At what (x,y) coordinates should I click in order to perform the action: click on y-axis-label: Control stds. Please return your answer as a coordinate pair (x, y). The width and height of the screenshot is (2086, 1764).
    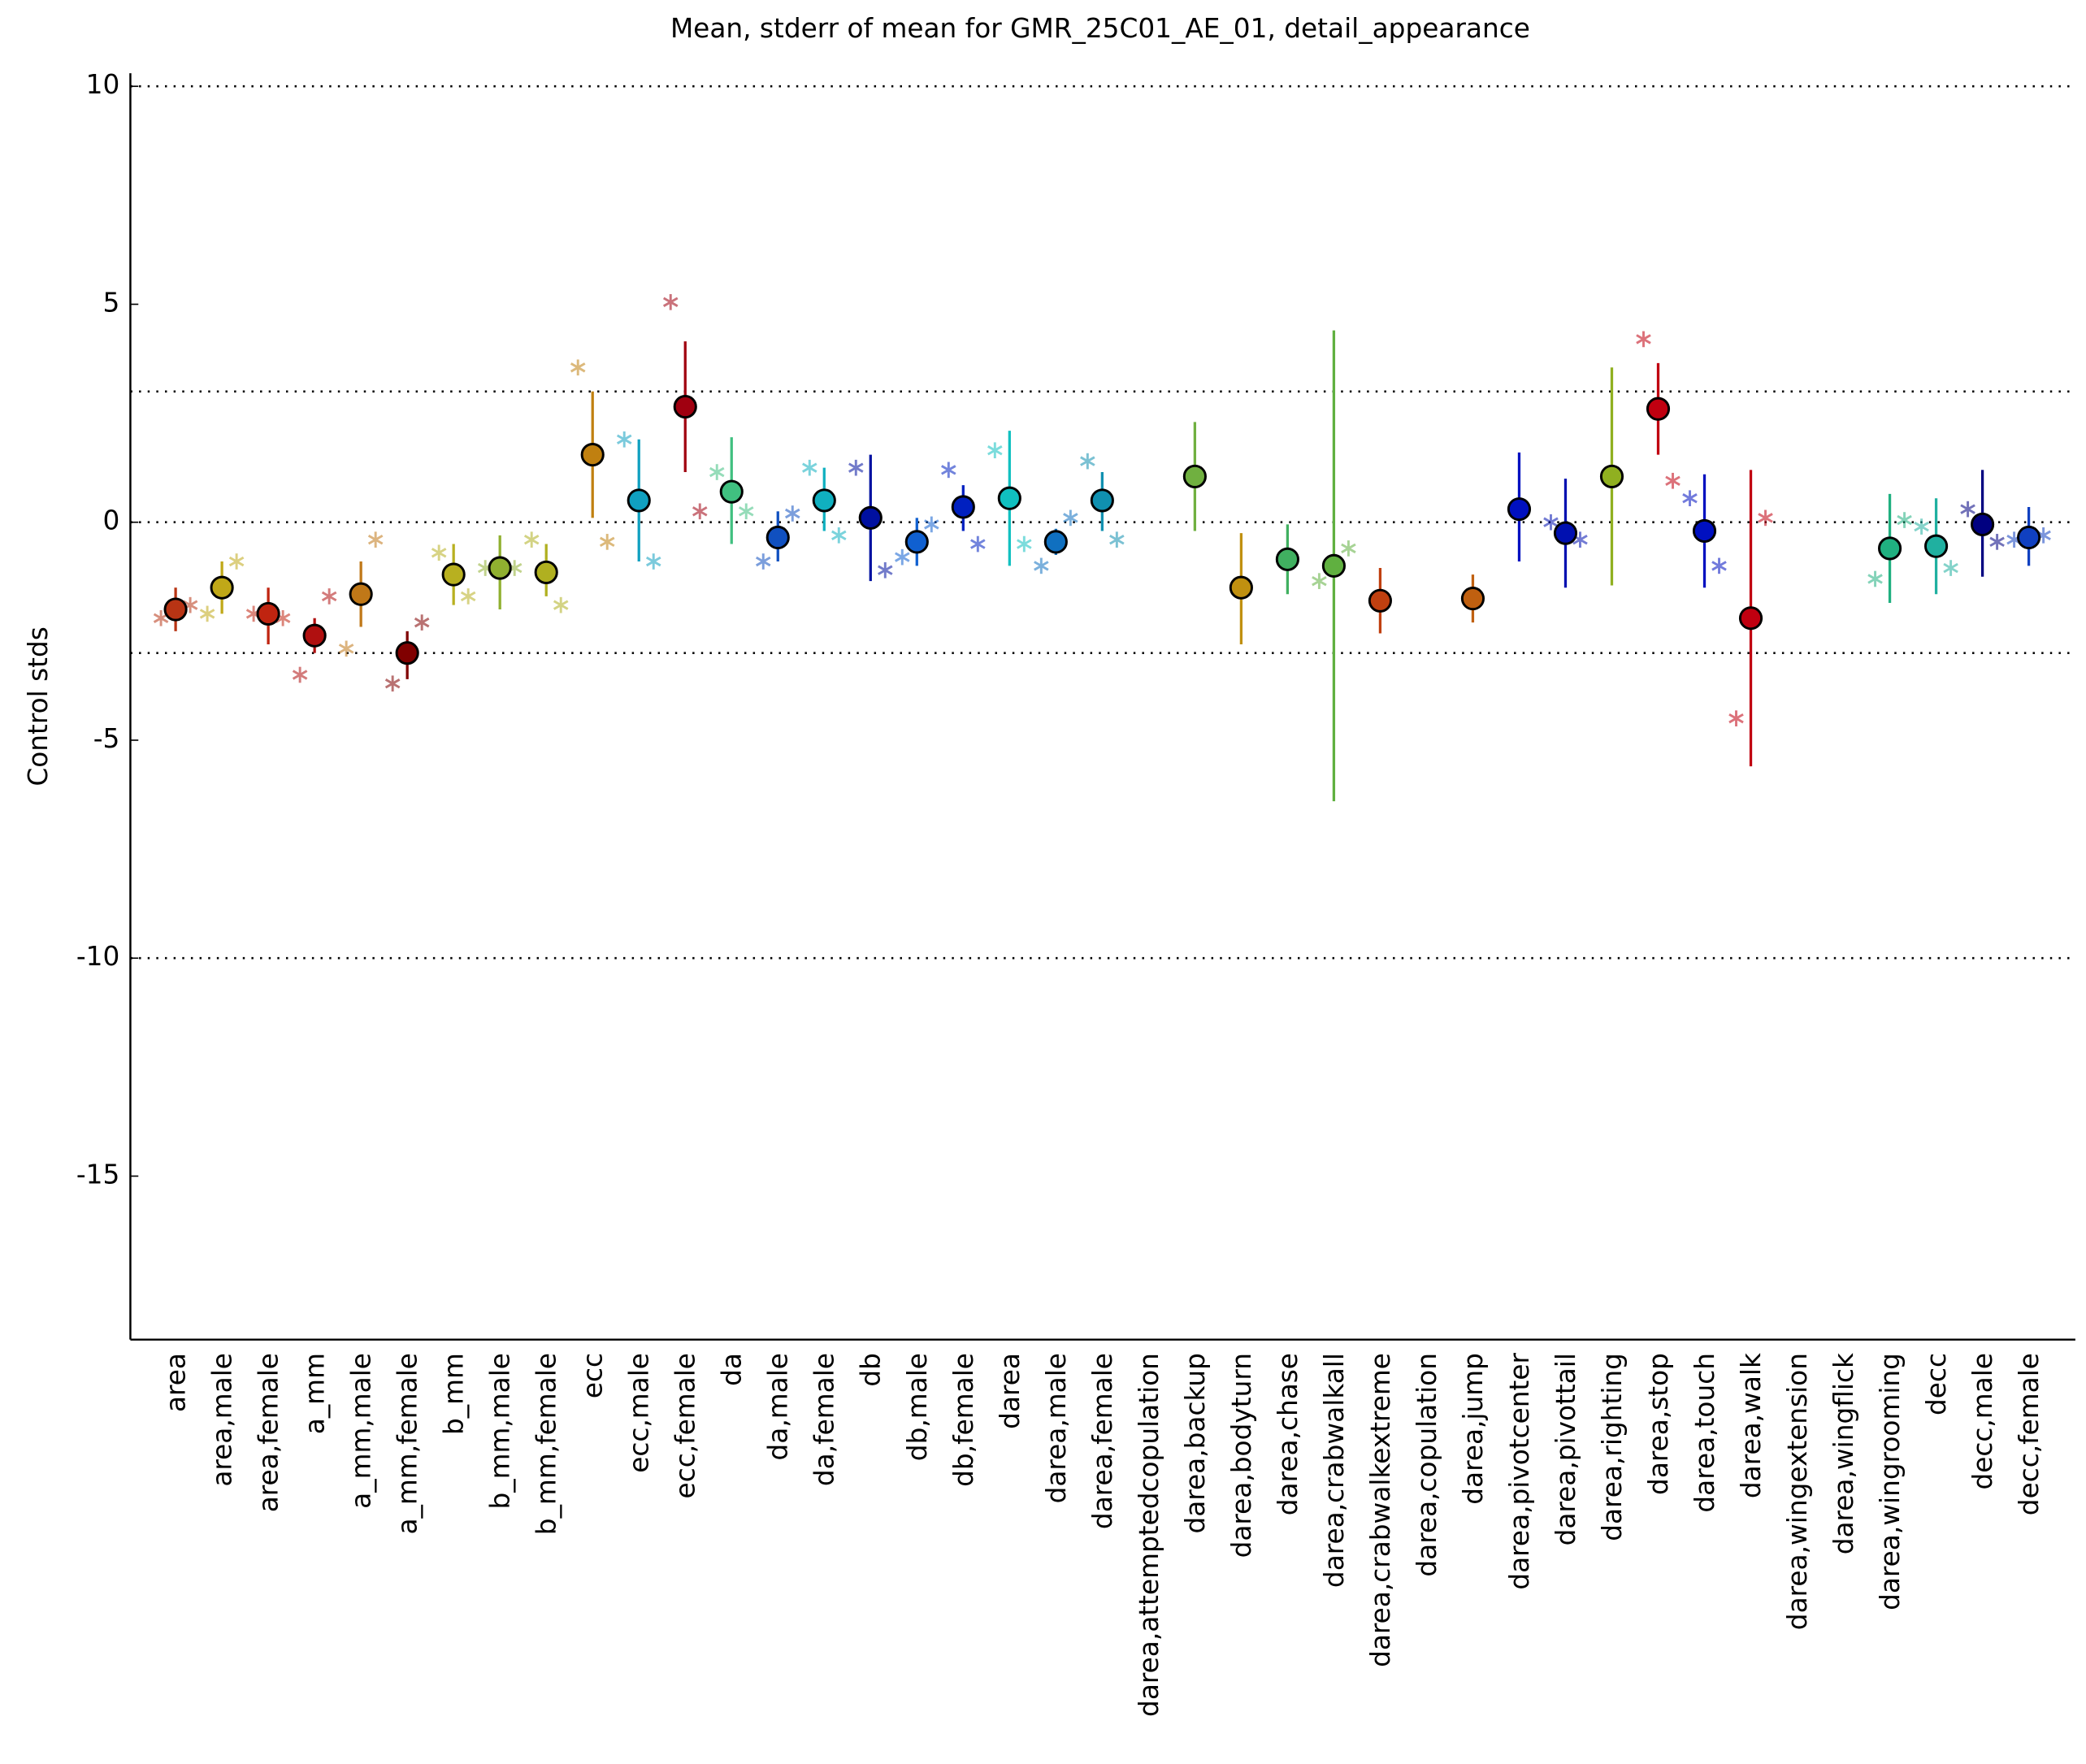
    Looking at the image, I should click on (38, 706).